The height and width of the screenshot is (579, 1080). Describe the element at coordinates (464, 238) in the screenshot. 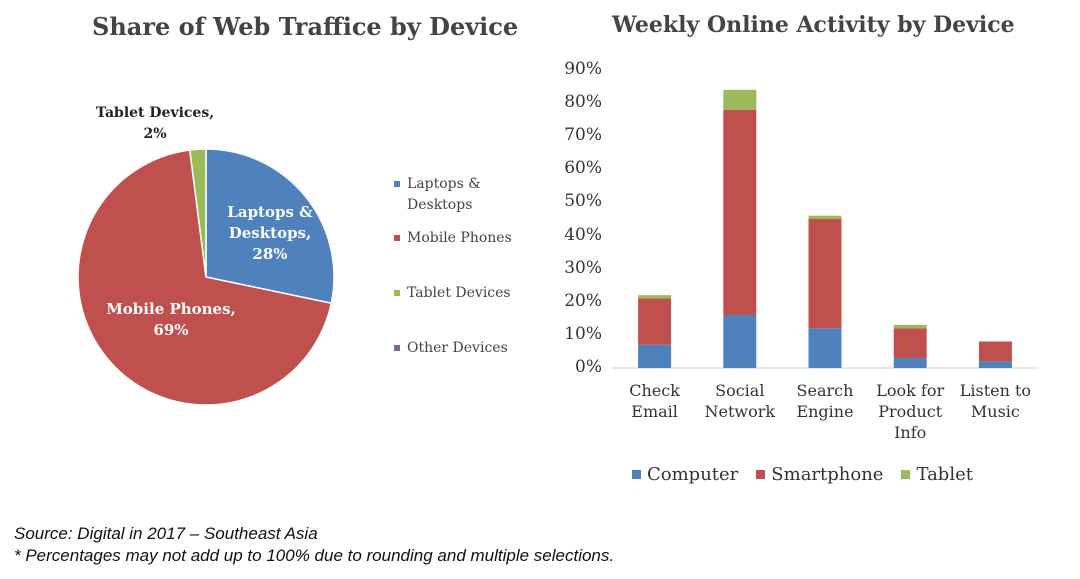

I see `pie-legend-item-mobile: Mobile Phones` at that location.